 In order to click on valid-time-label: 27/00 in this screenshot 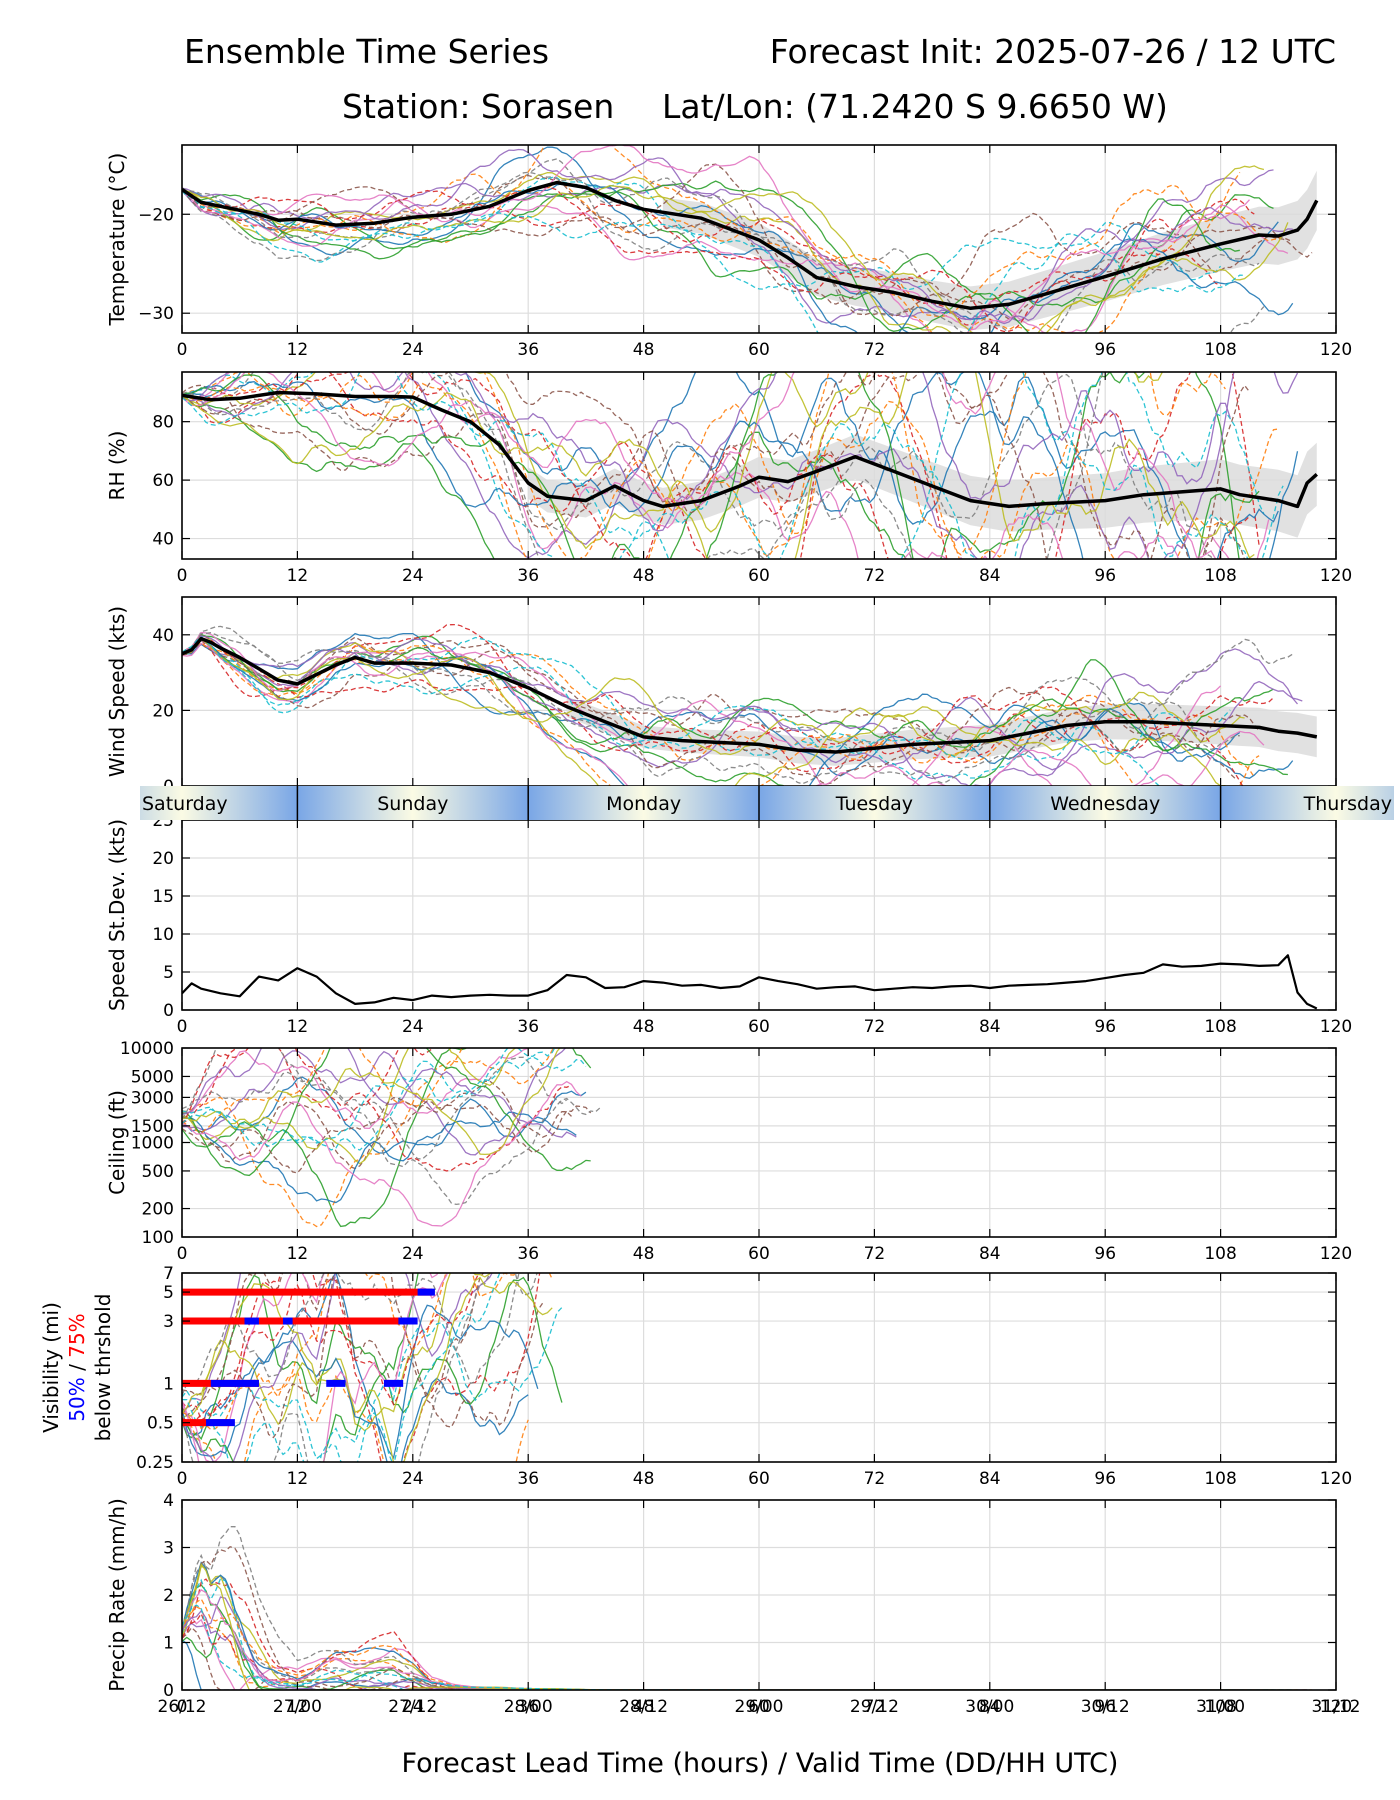, I will do `click(297, 1707)`.